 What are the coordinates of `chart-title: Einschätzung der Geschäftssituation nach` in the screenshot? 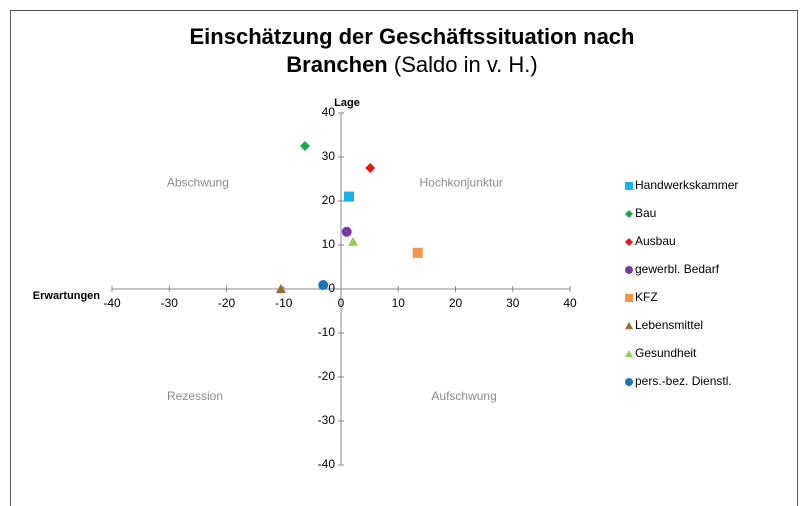 It's located at (412, 36).